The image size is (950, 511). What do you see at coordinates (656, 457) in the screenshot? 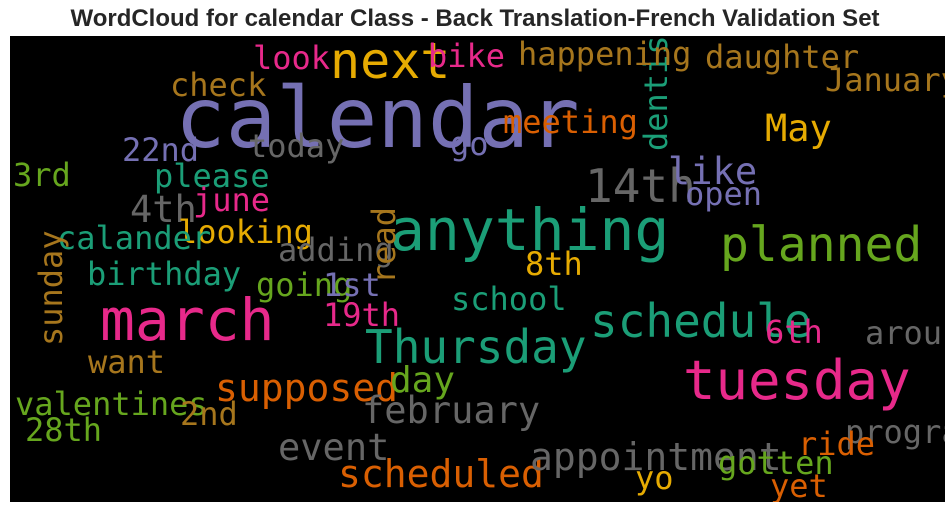
I see `word-appointment: appointment` at bounding box center [656, 457].